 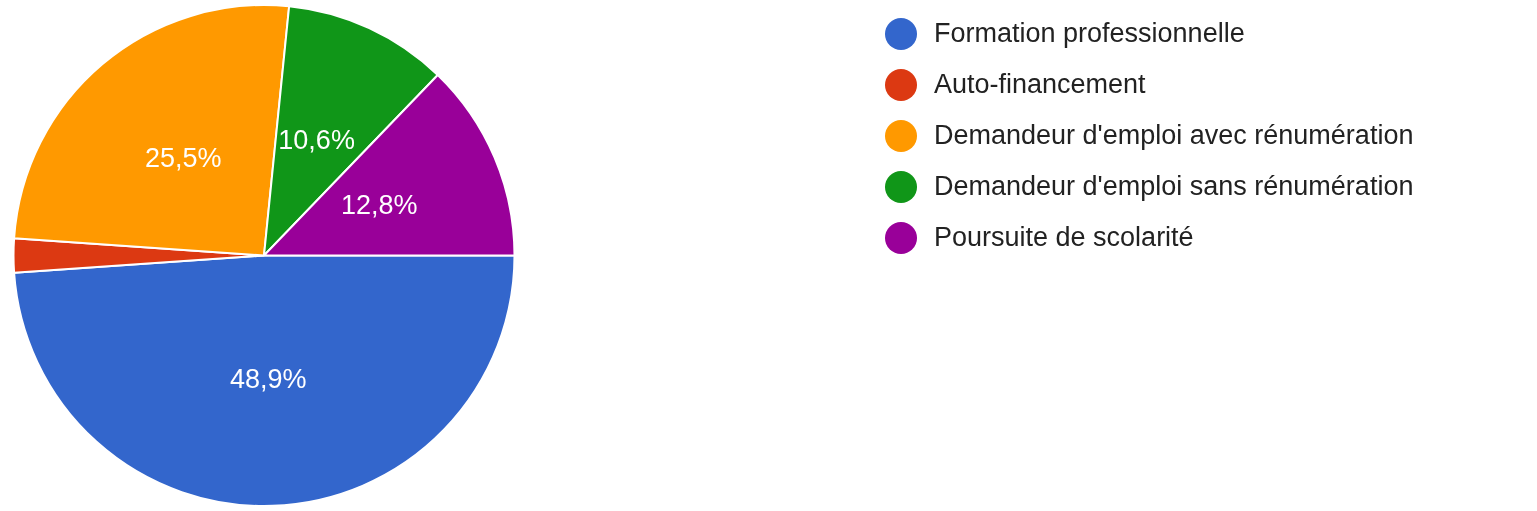 I want to click on data-label: 48,9%, so click(x=268, y=379).